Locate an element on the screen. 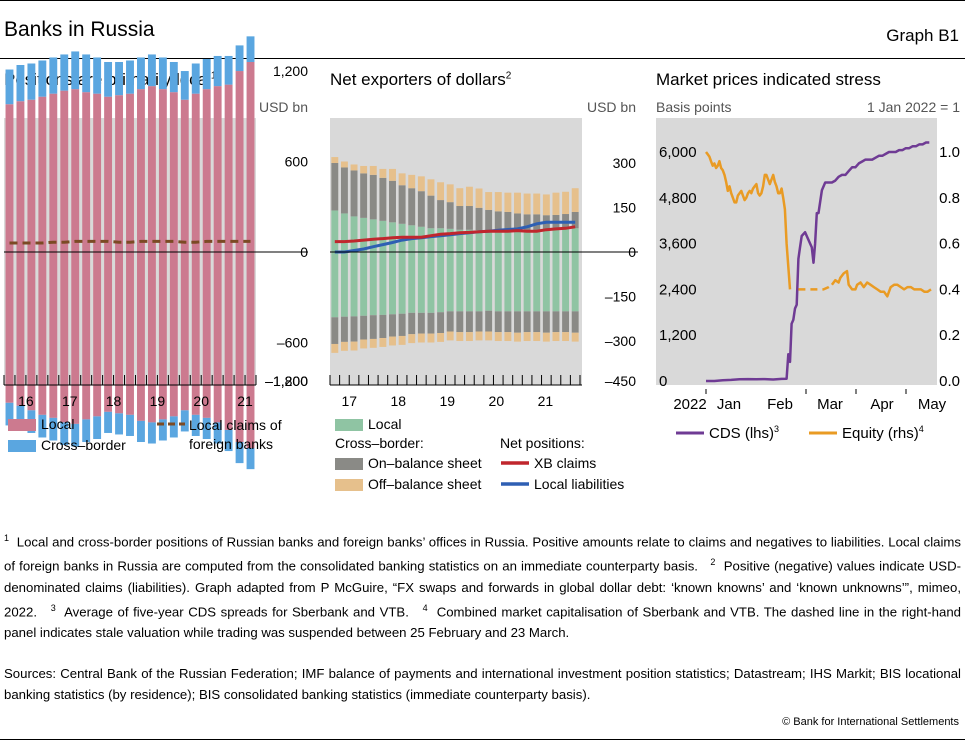 The height and width of the screenshot is (742, 965). legend-ll-label: Local liabilities is located at coordinates (579, 484).